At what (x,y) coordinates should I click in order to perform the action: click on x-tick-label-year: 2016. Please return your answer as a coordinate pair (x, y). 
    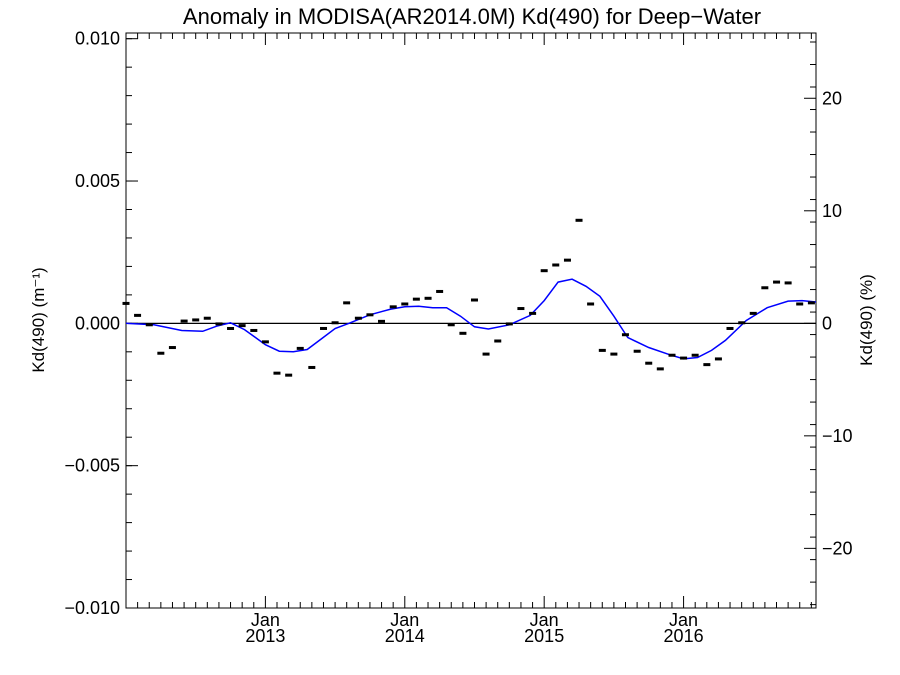
    Looking at the image, I should click on (684, 636).